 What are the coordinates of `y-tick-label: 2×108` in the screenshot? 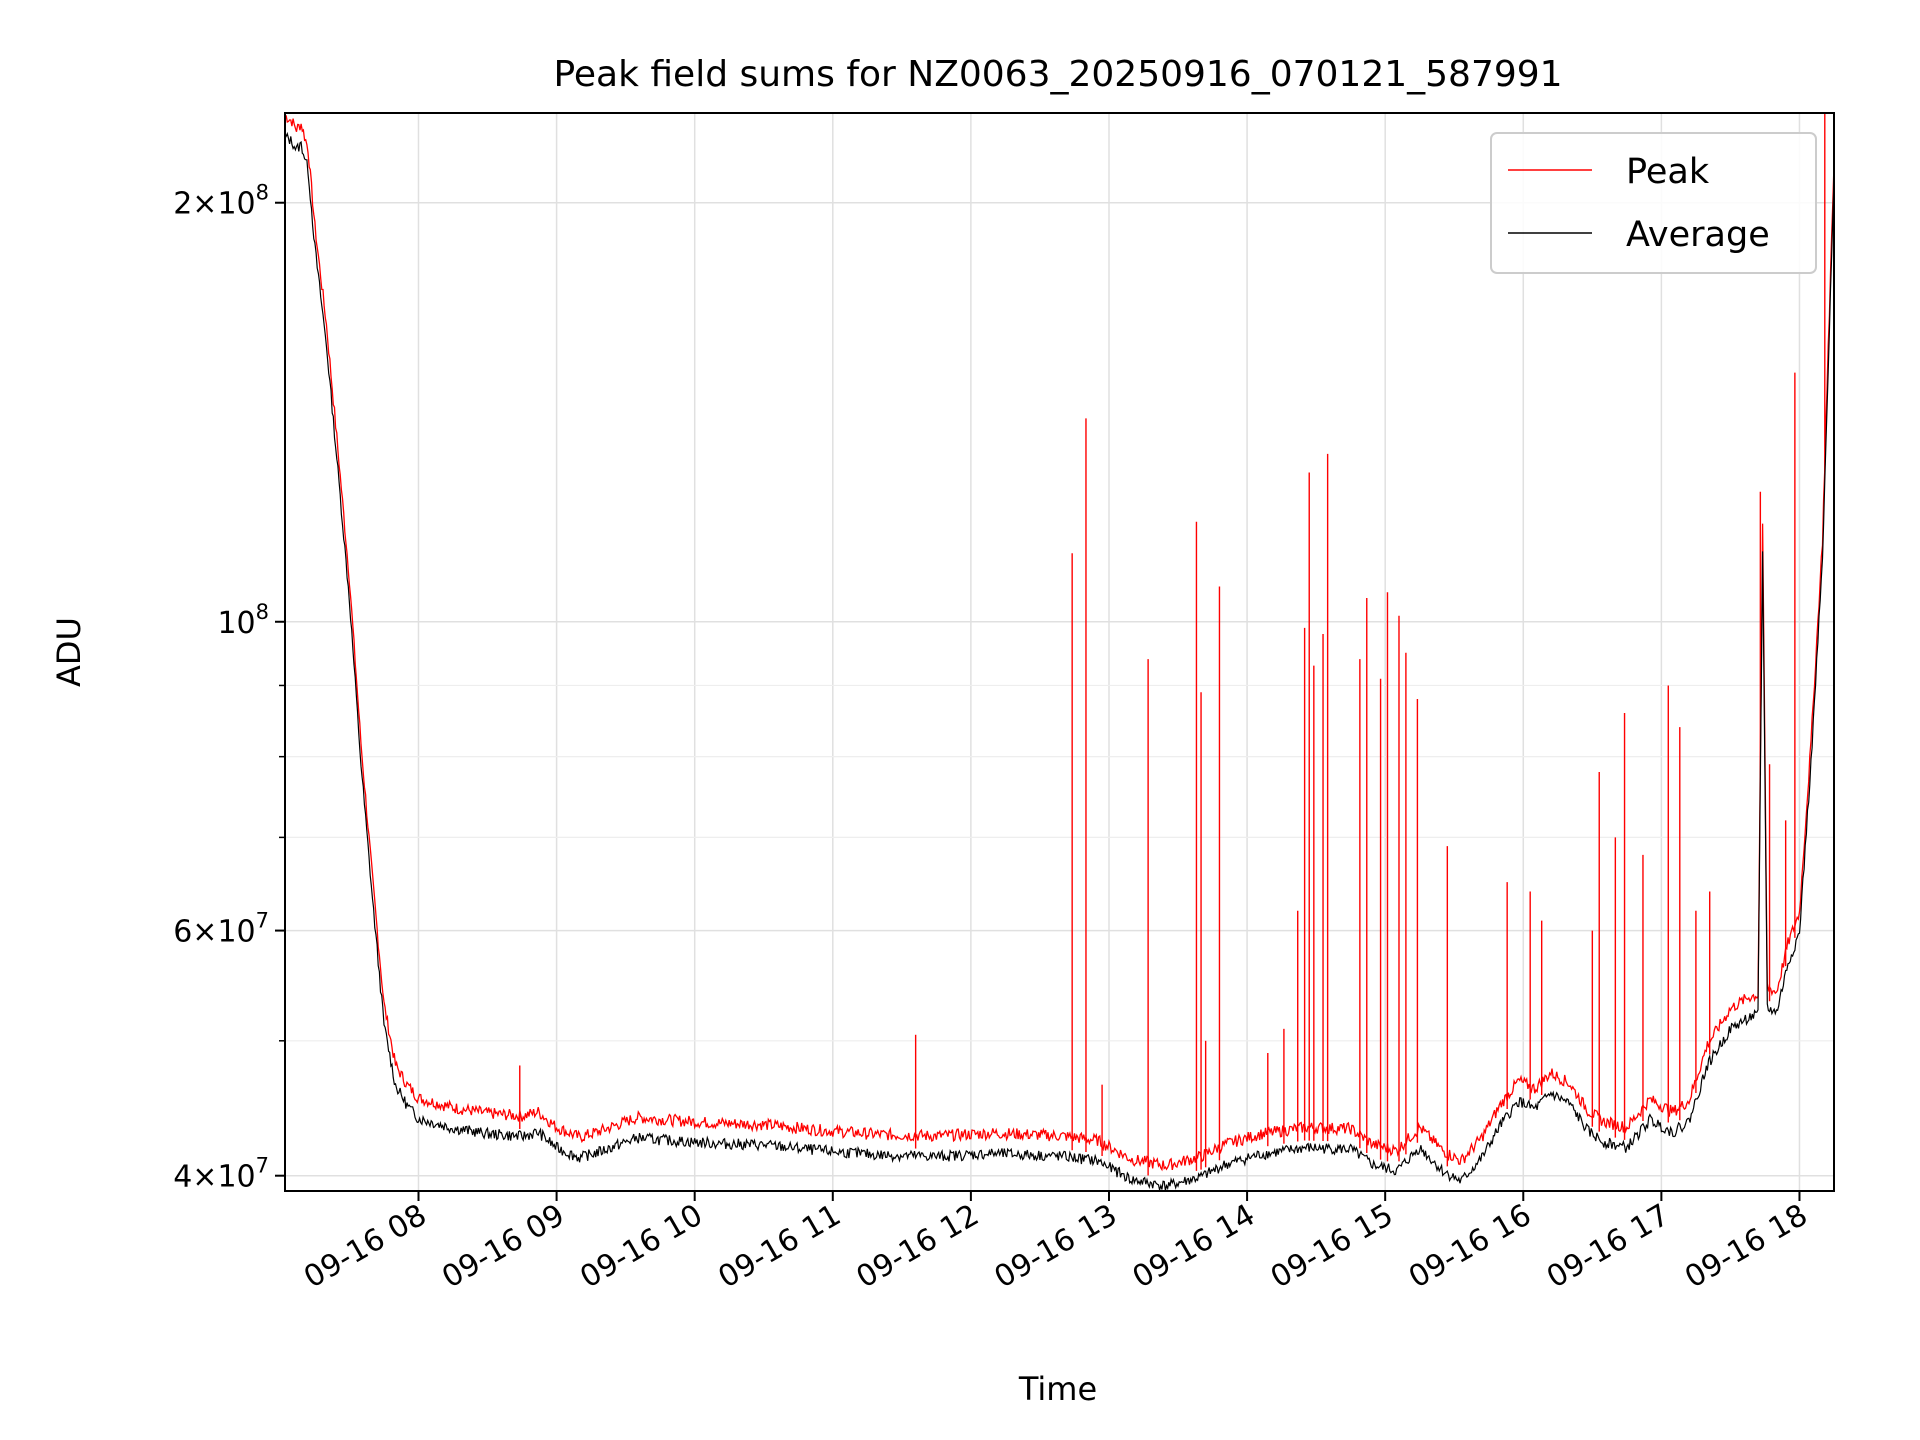 It's located at (221, 201).